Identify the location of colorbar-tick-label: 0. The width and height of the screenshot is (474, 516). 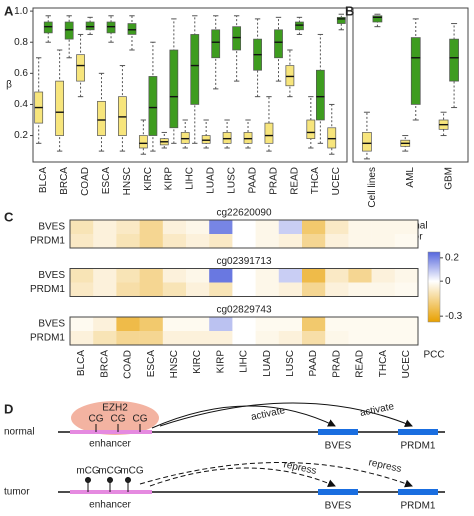
(448, 281).